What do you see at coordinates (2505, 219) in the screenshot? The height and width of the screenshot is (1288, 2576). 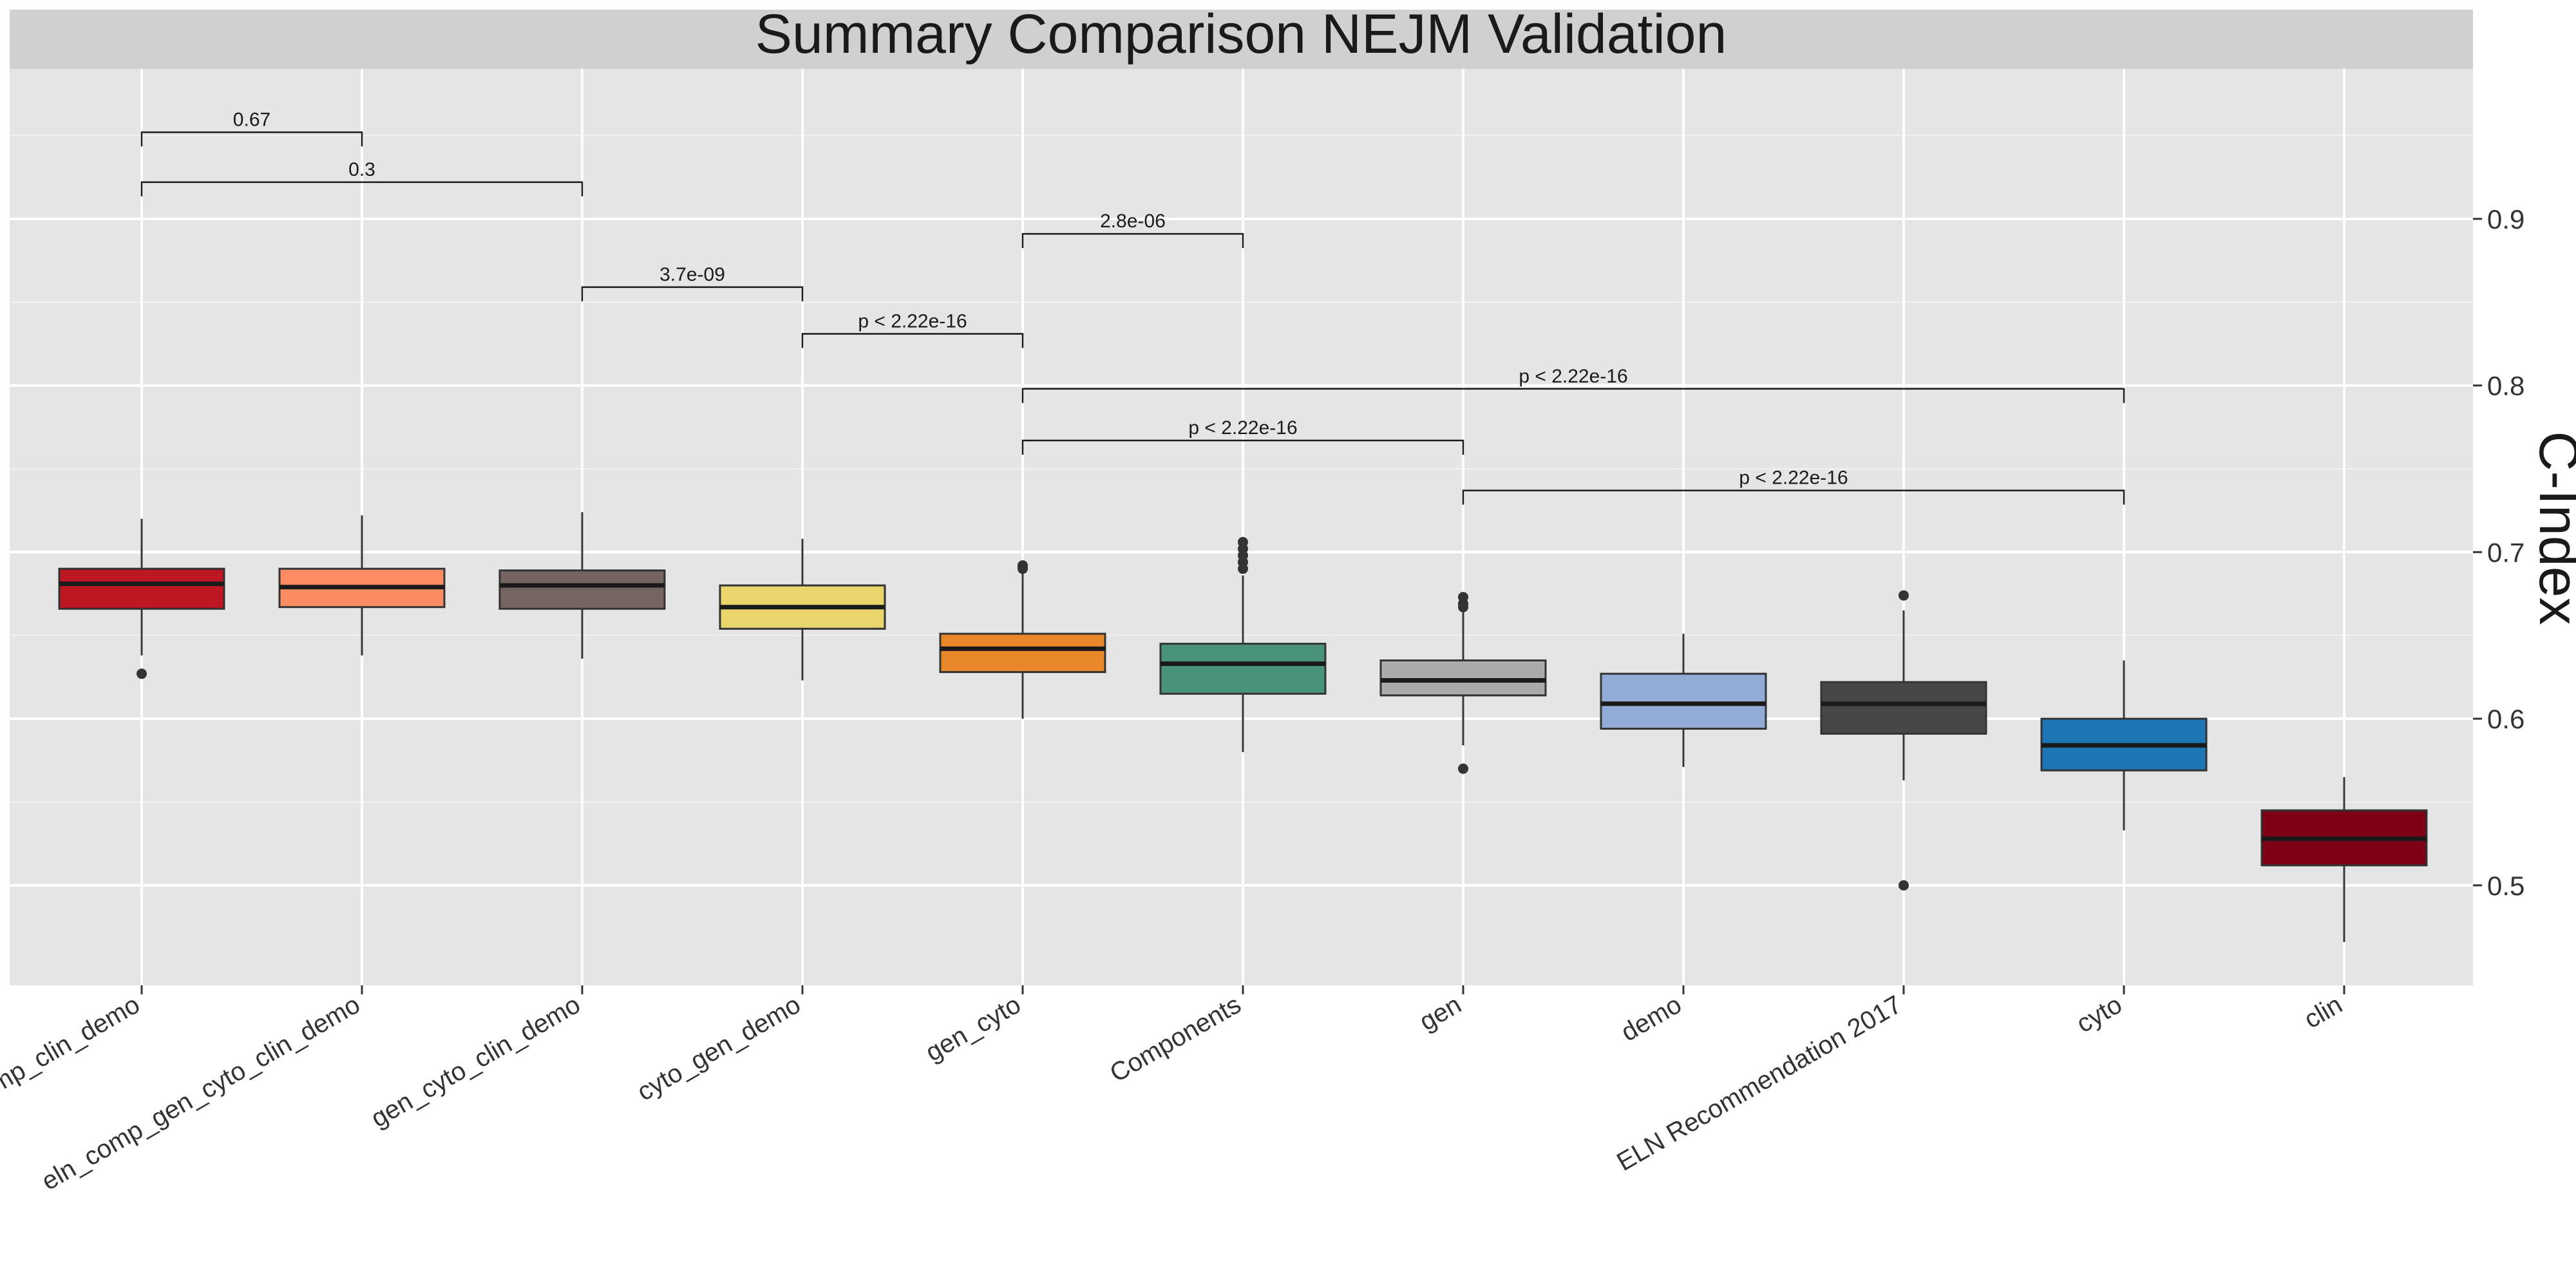 I see `y-tick-label: 0.9` at bounding box center [2505, 219].